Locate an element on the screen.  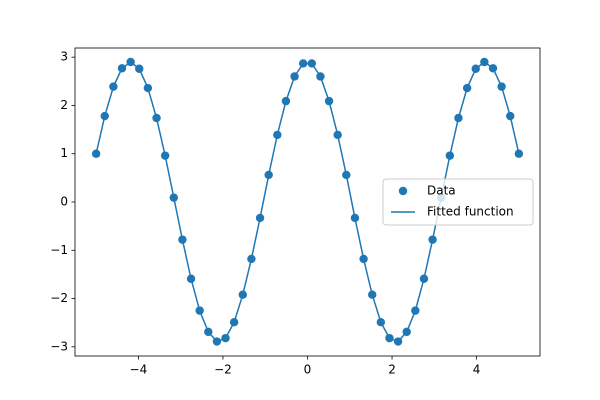
x-tick-label: −4 is located at coordinates (139, 370).